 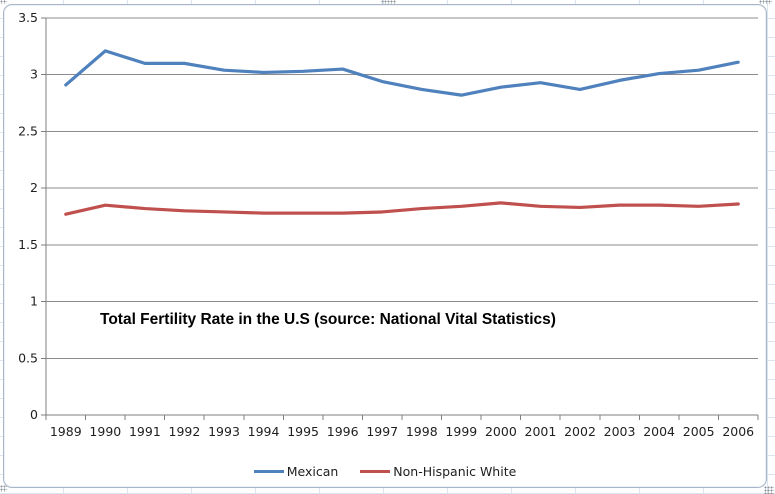 I want to click on x-axis-label: 2000, so click(x=501, y=431).